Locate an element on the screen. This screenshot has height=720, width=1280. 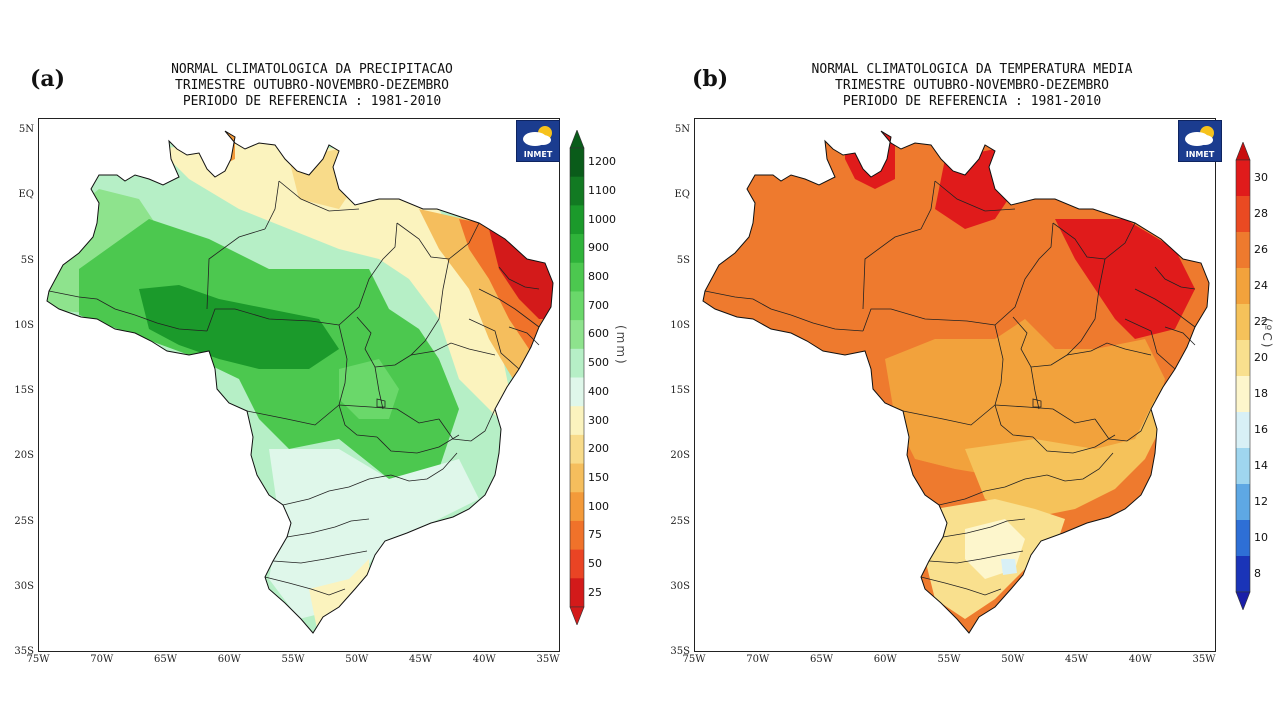
colorbar-label: 10 is located at coordinates (1261, 537).